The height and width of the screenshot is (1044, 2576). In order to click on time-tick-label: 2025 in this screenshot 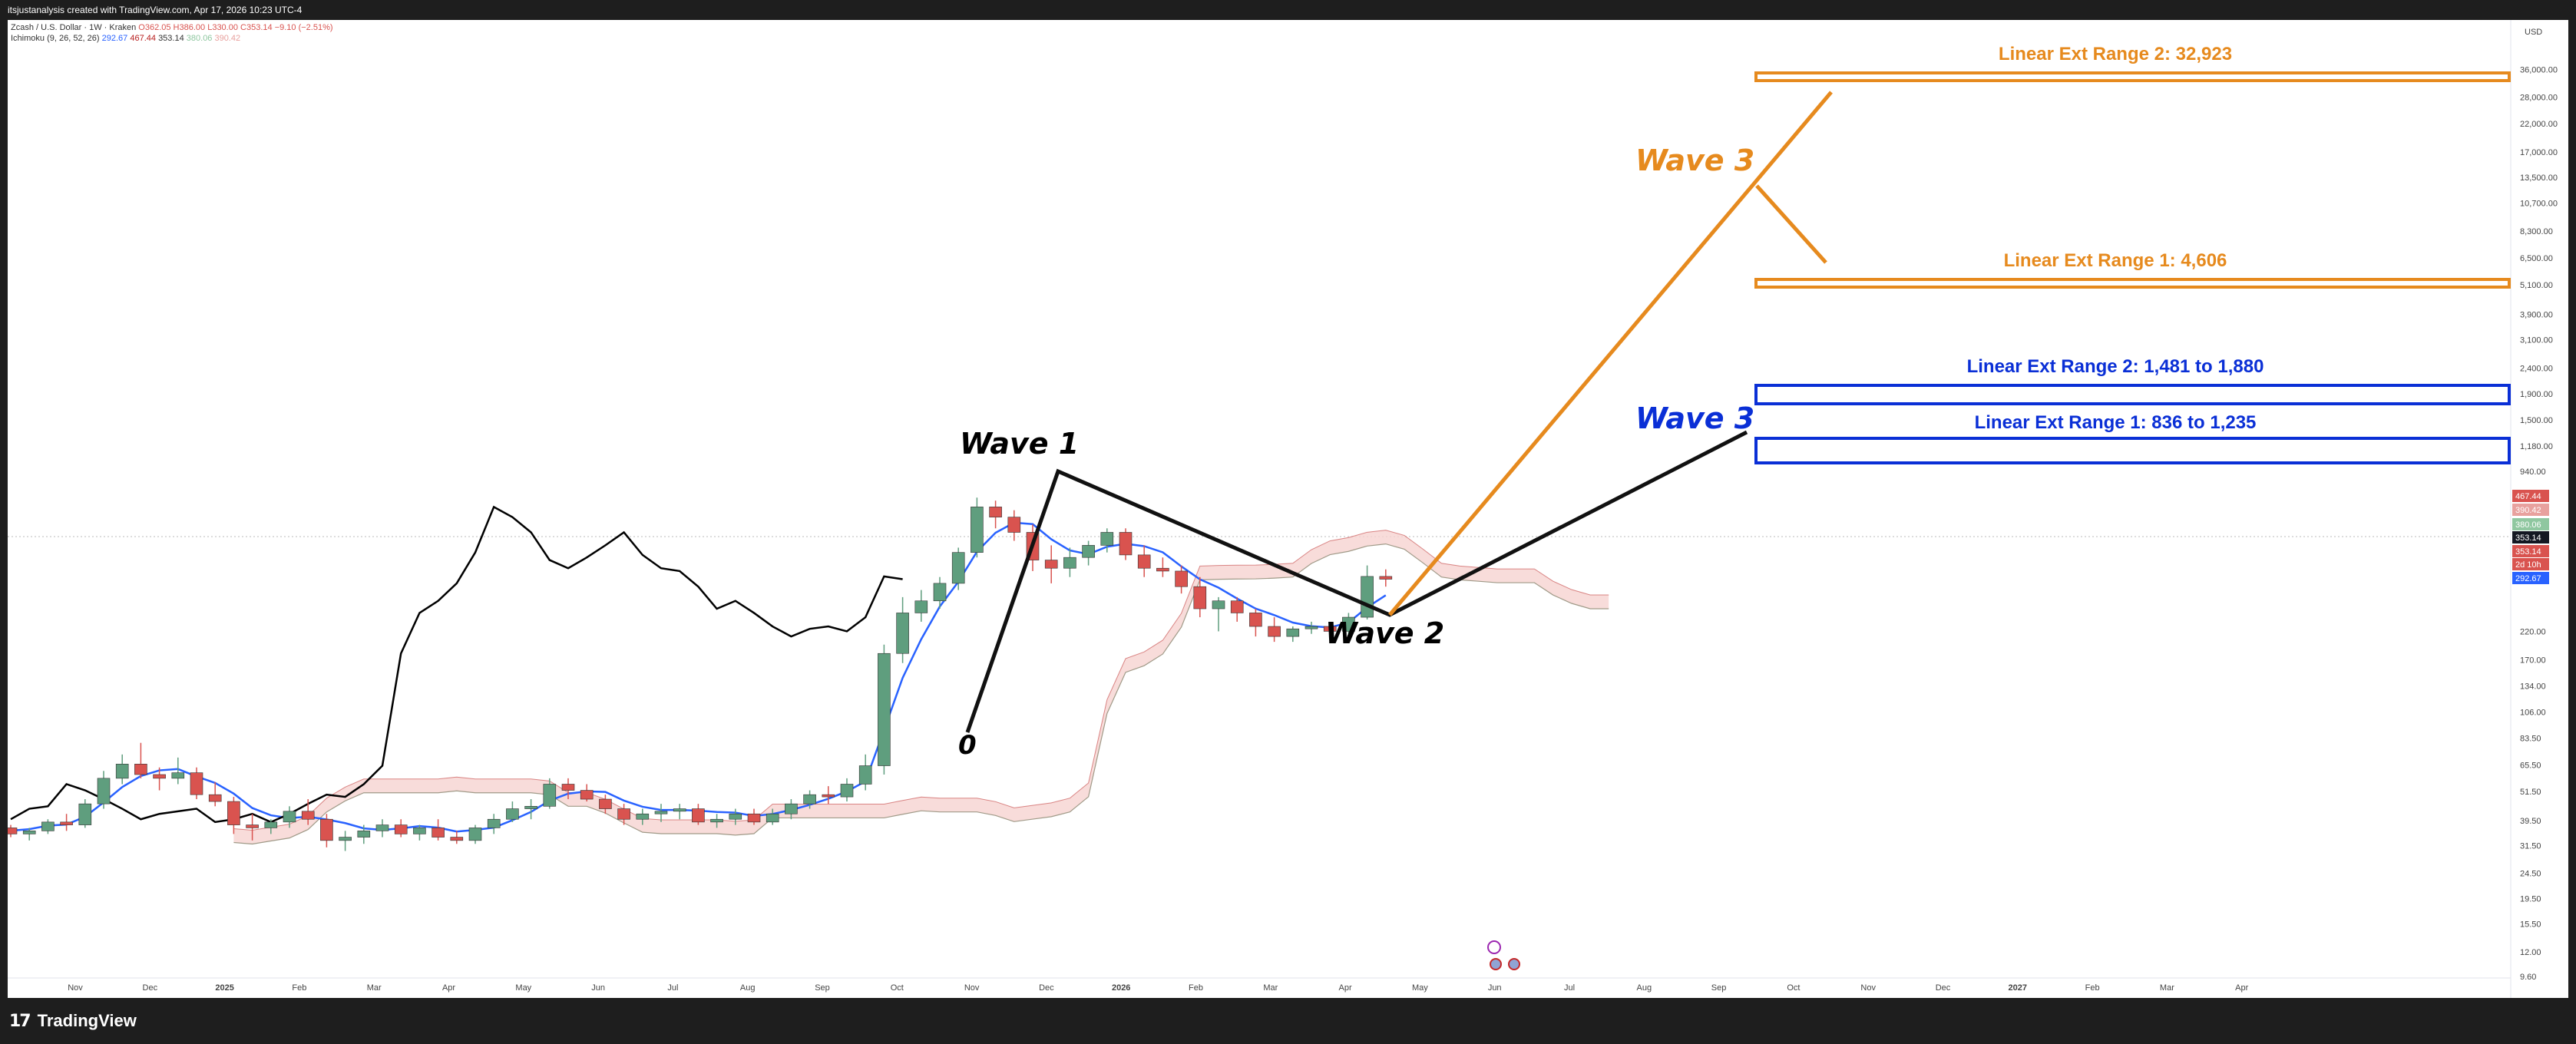, I will do `click(224, 988)`.